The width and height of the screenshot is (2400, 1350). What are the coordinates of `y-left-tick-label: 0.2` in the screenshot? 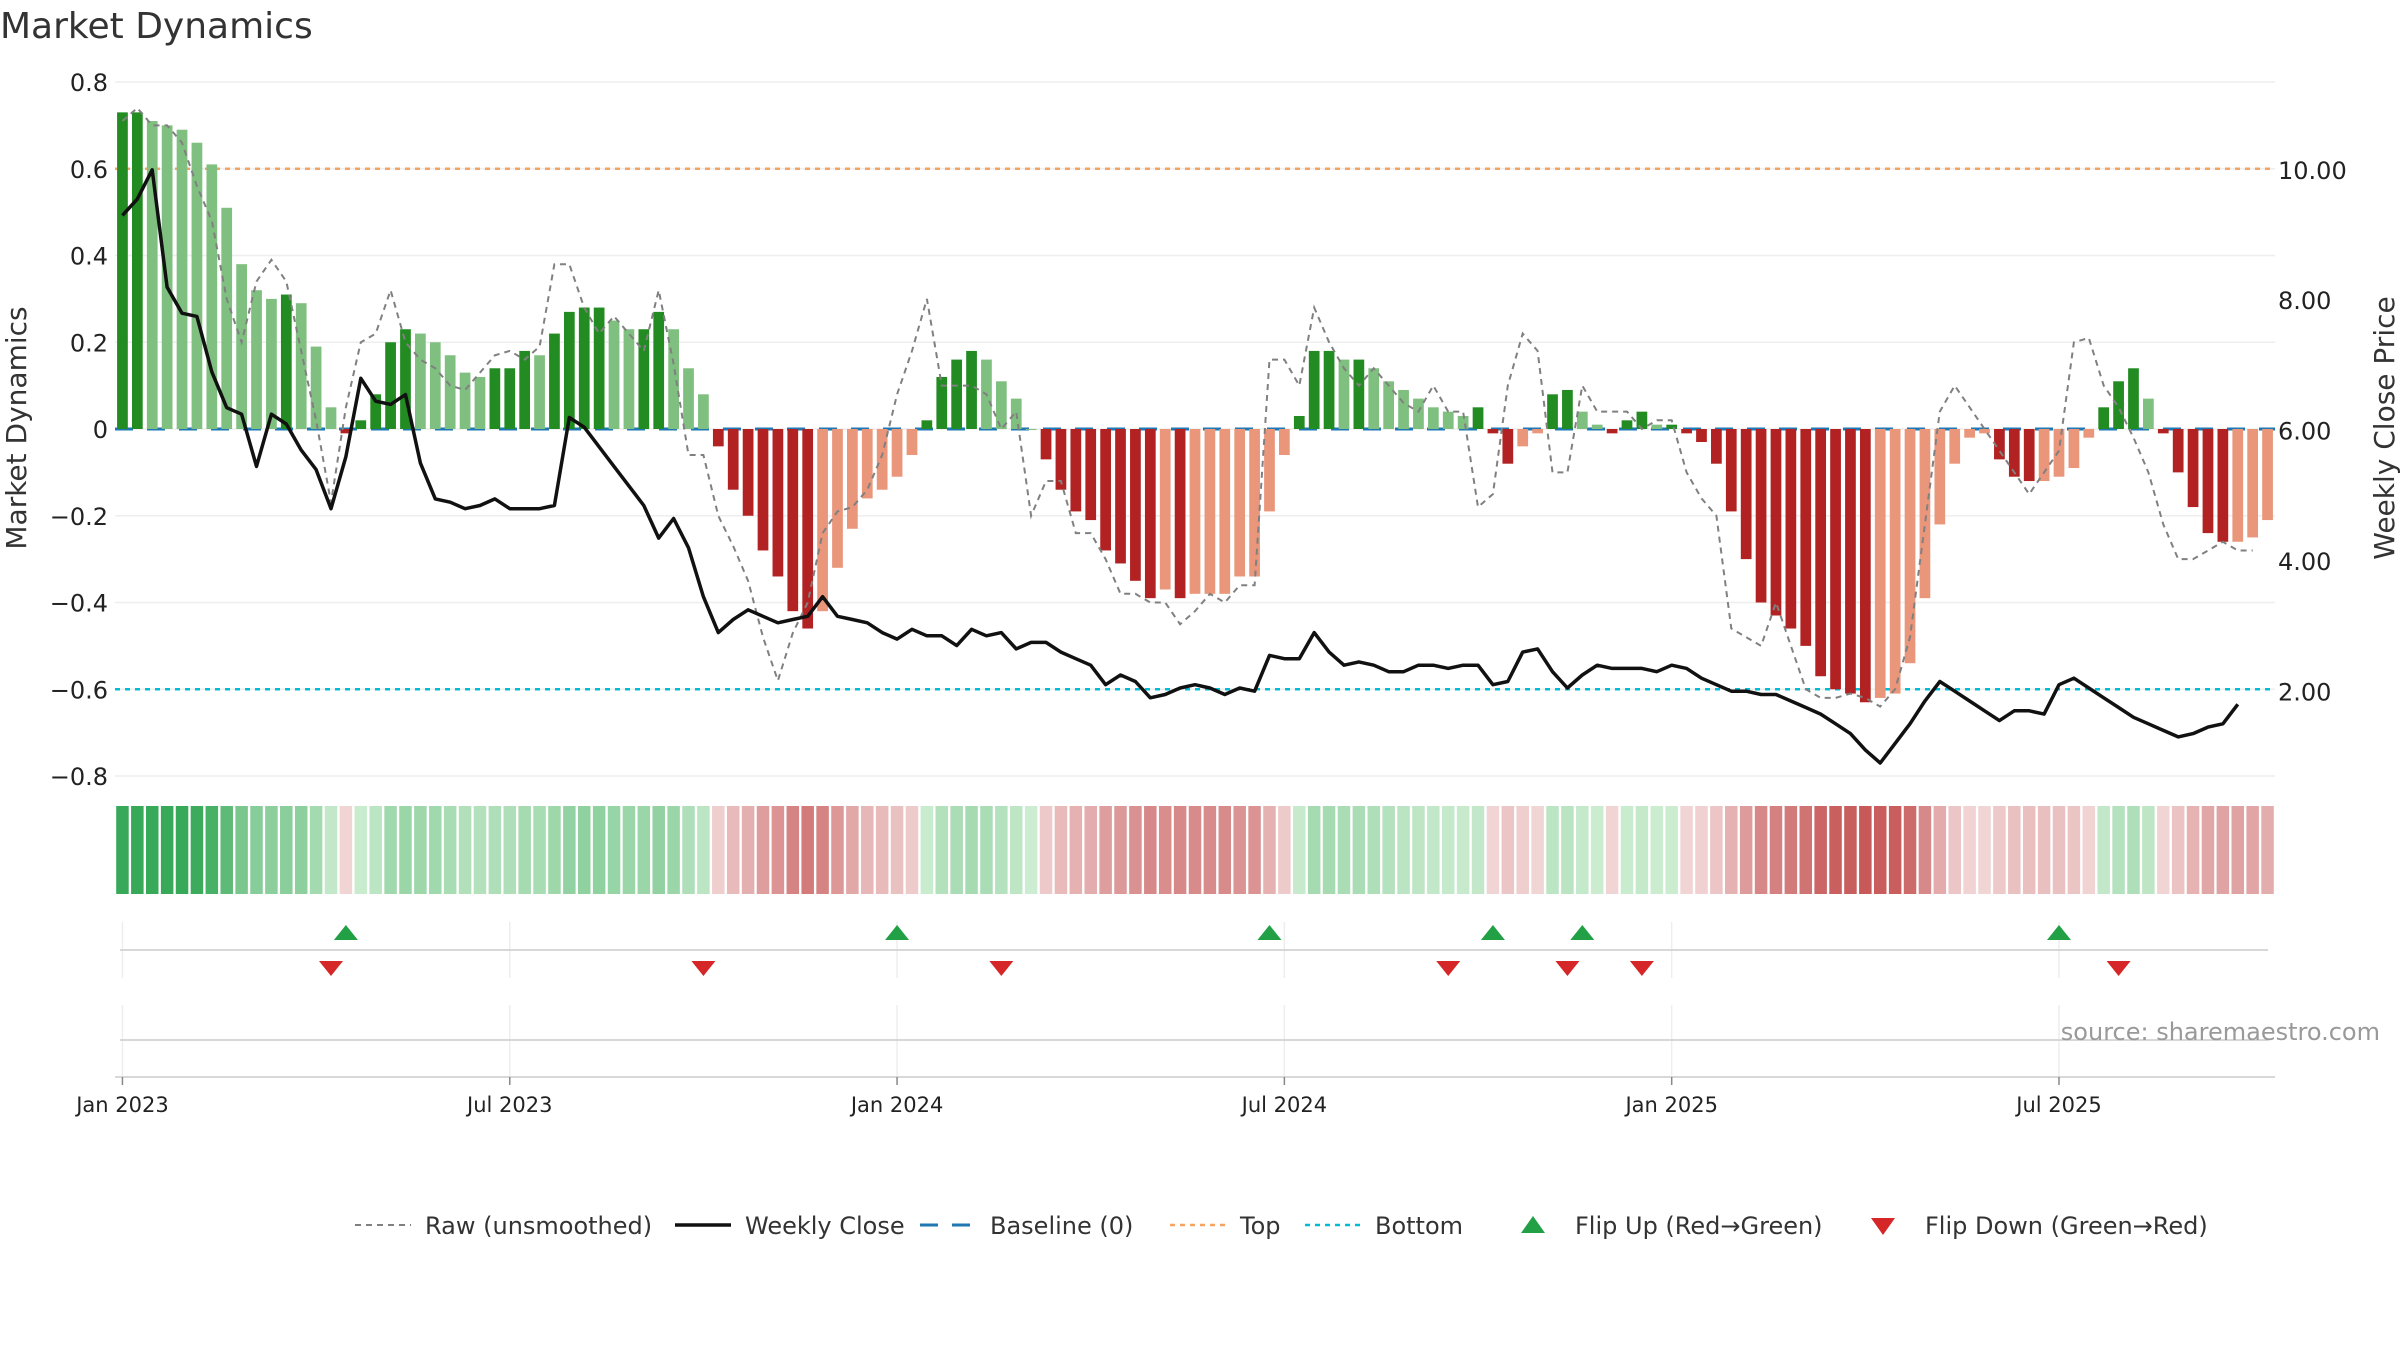 It's located at (89, 343).